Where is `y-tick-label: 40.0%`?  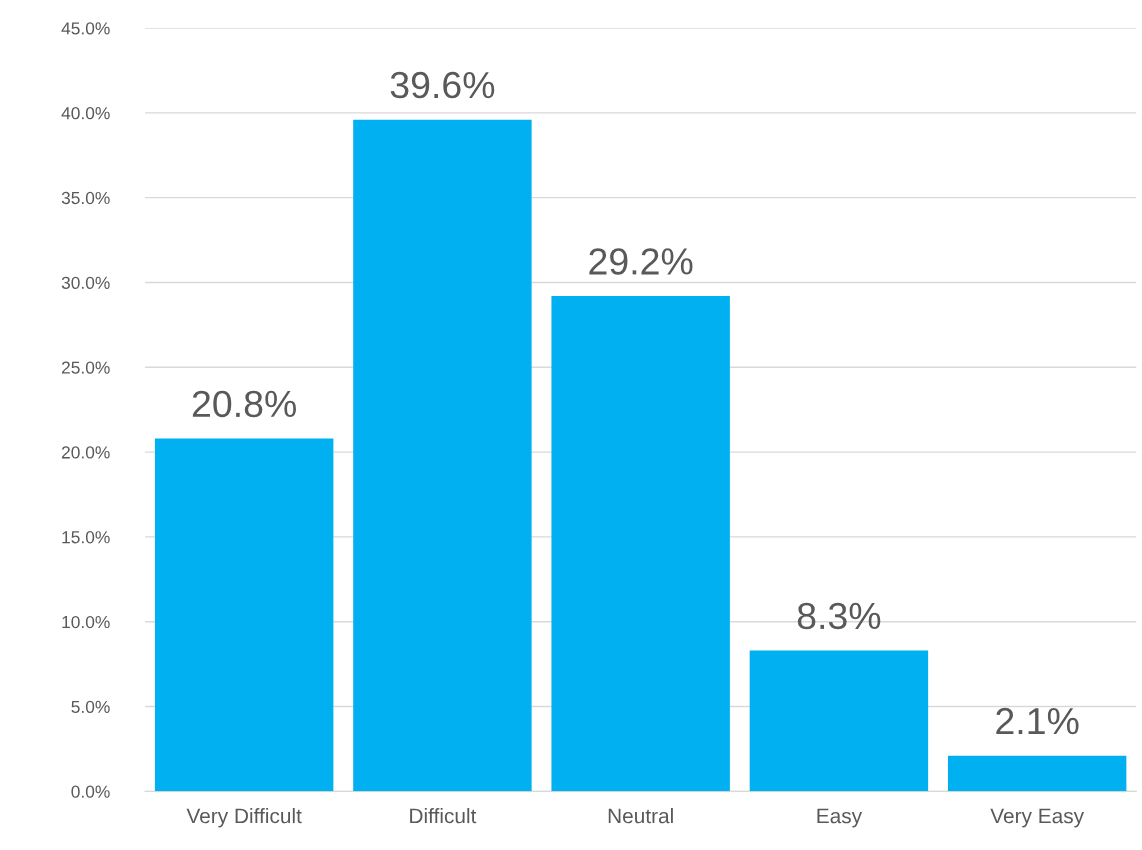 y-tick-label: 40.0% is located at coordinates (85, 113).